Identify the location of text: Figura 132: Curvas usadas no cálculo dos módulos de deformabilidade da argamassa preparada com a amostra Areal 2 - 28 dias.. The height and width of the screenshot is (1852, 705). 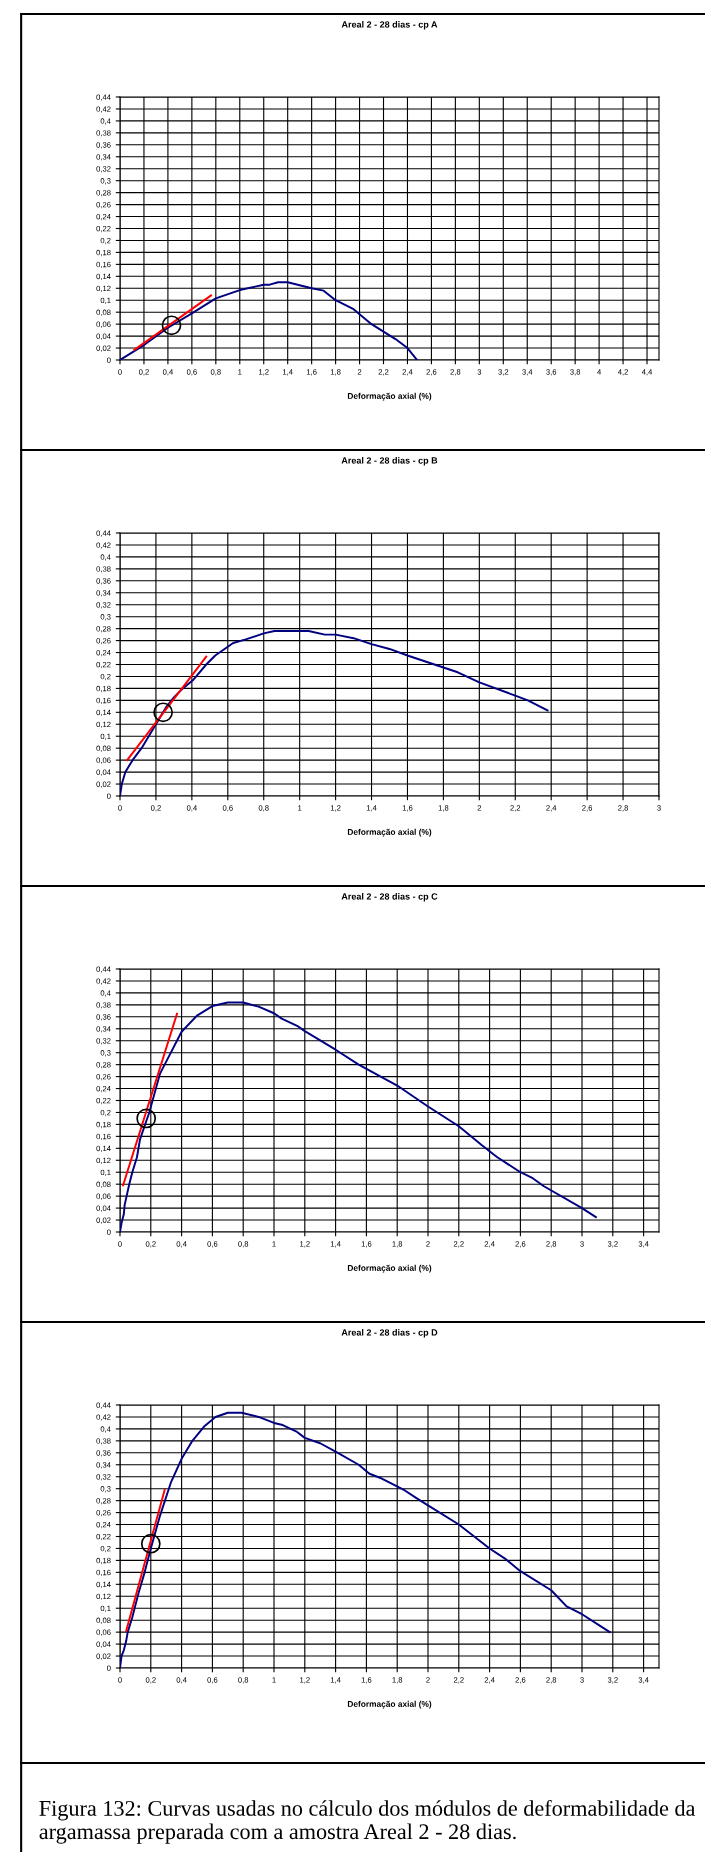
(367, 1822).